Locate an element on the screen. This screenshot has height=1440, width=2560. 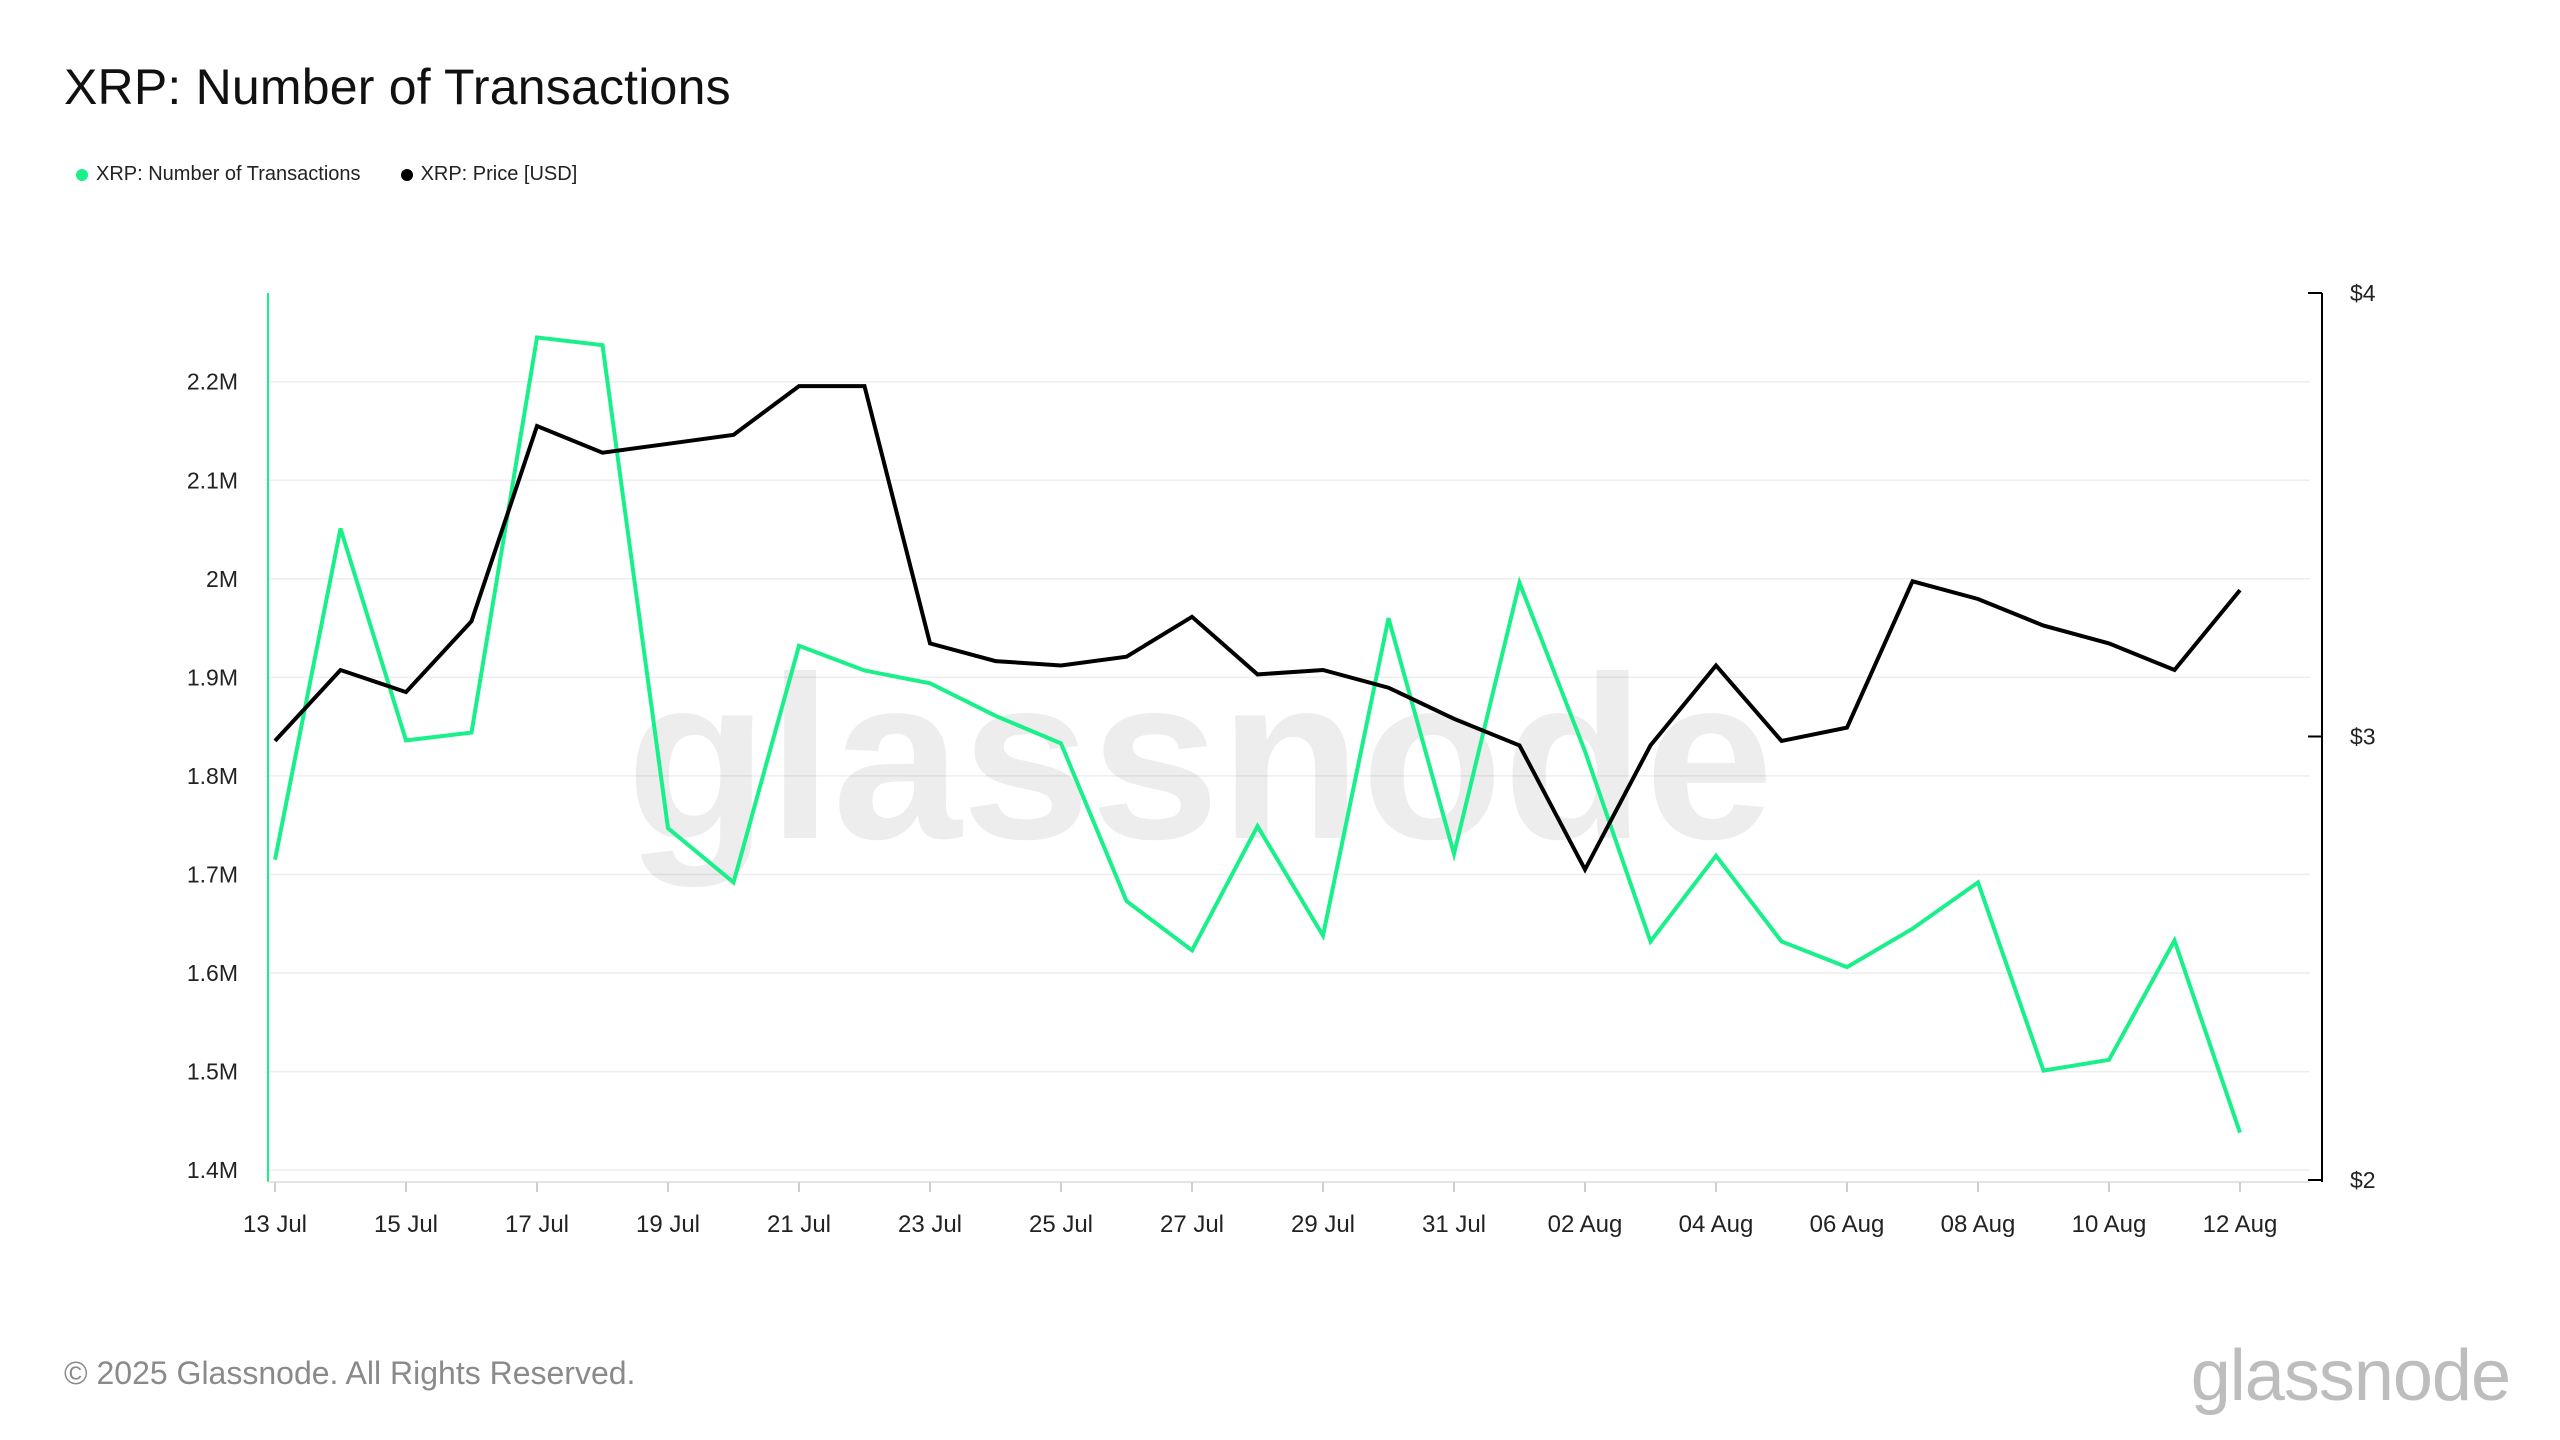
legend-item-transactions: XRP: Number of Transactions is located at coordinates (218, 174).